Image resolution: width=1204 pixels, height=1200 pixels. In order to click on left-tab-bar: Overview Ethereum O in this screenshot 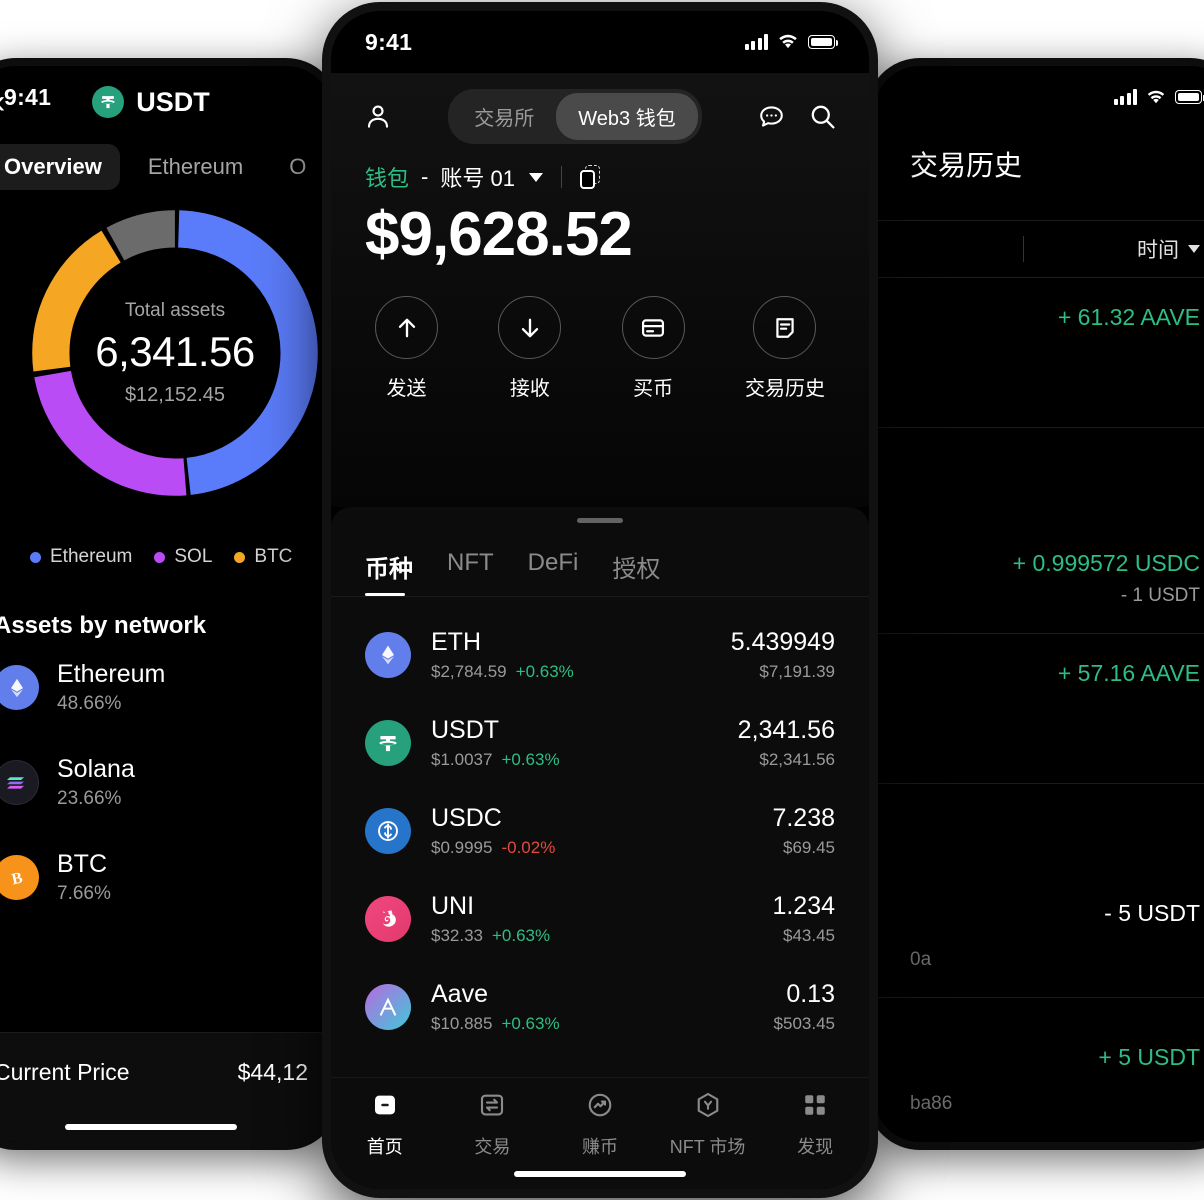, I will do `click(166, 164)`.